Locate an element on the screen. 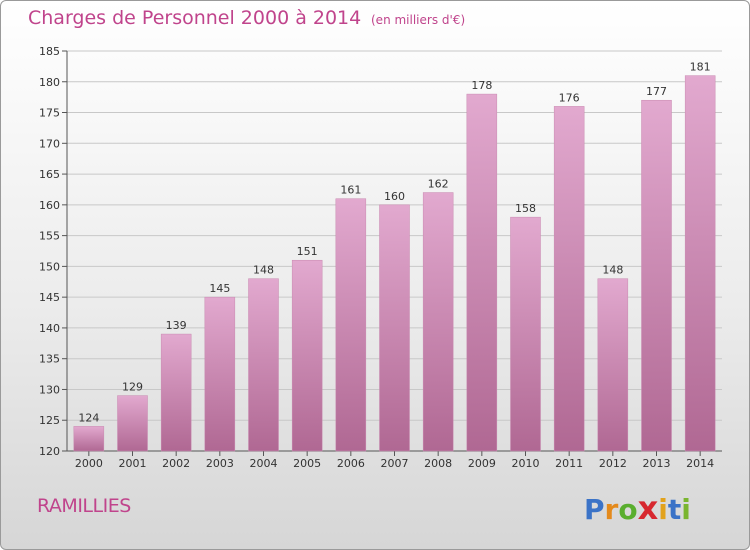 The height and width of the screenshot is (550, 750). bar-2009 is located at coordinates (482, 272).